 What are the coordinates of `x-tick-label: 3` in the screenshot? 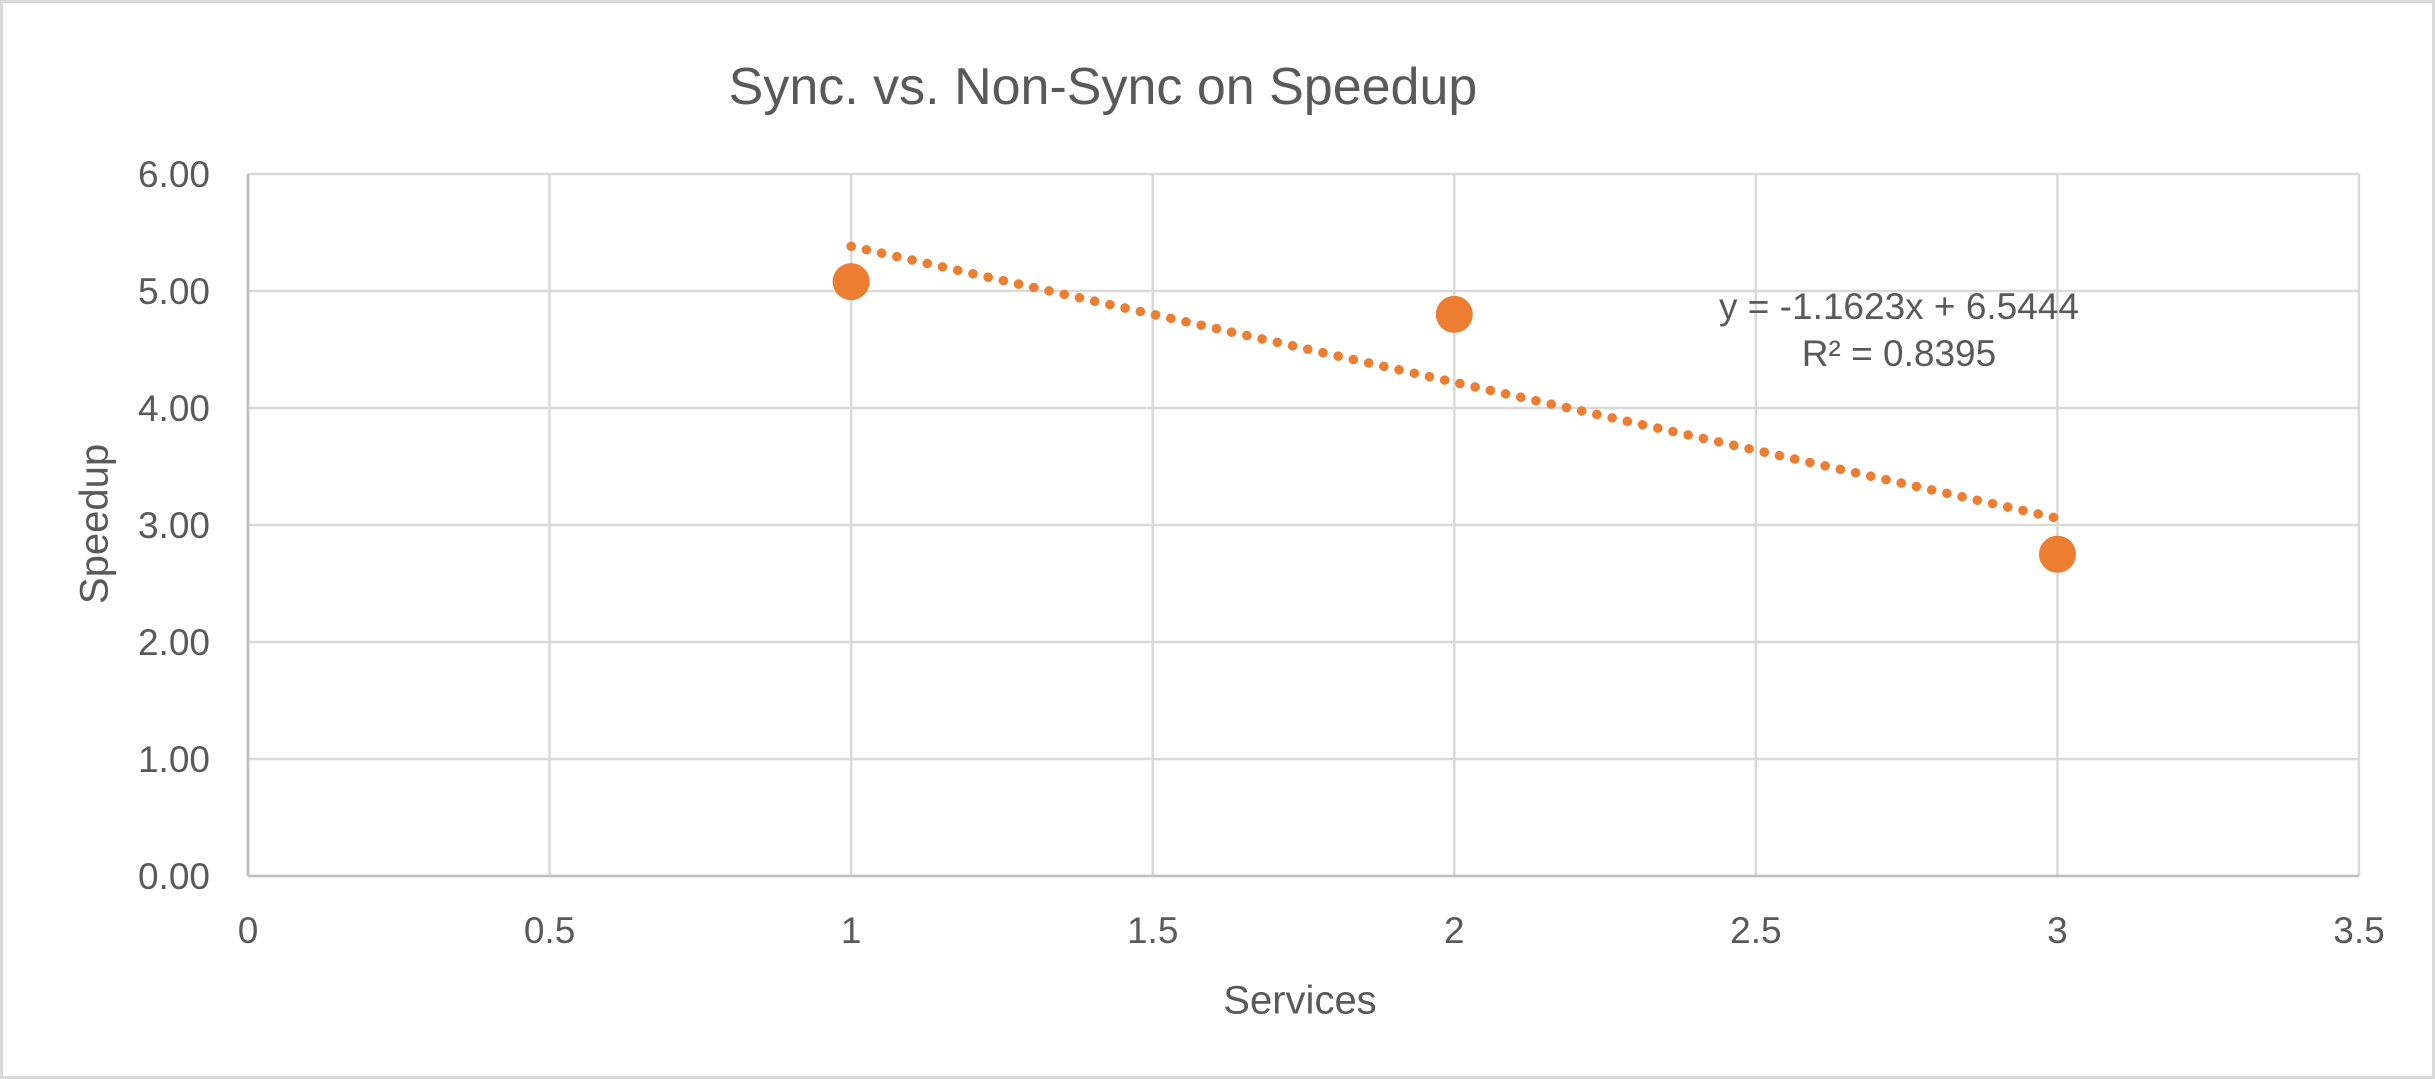 It's located at (2057, 930).